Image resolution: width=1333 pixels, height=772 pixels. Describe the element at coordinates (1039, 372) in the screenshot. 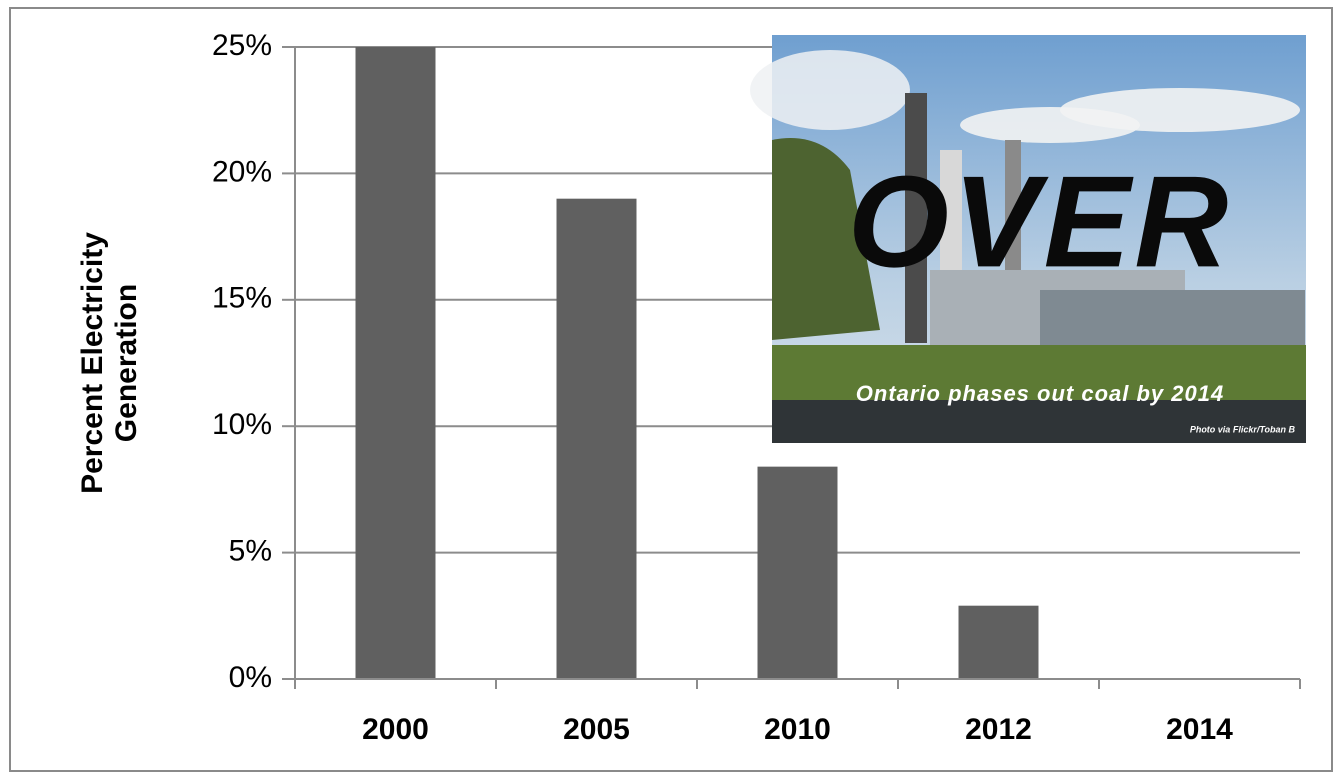

I see `grass` at that location.